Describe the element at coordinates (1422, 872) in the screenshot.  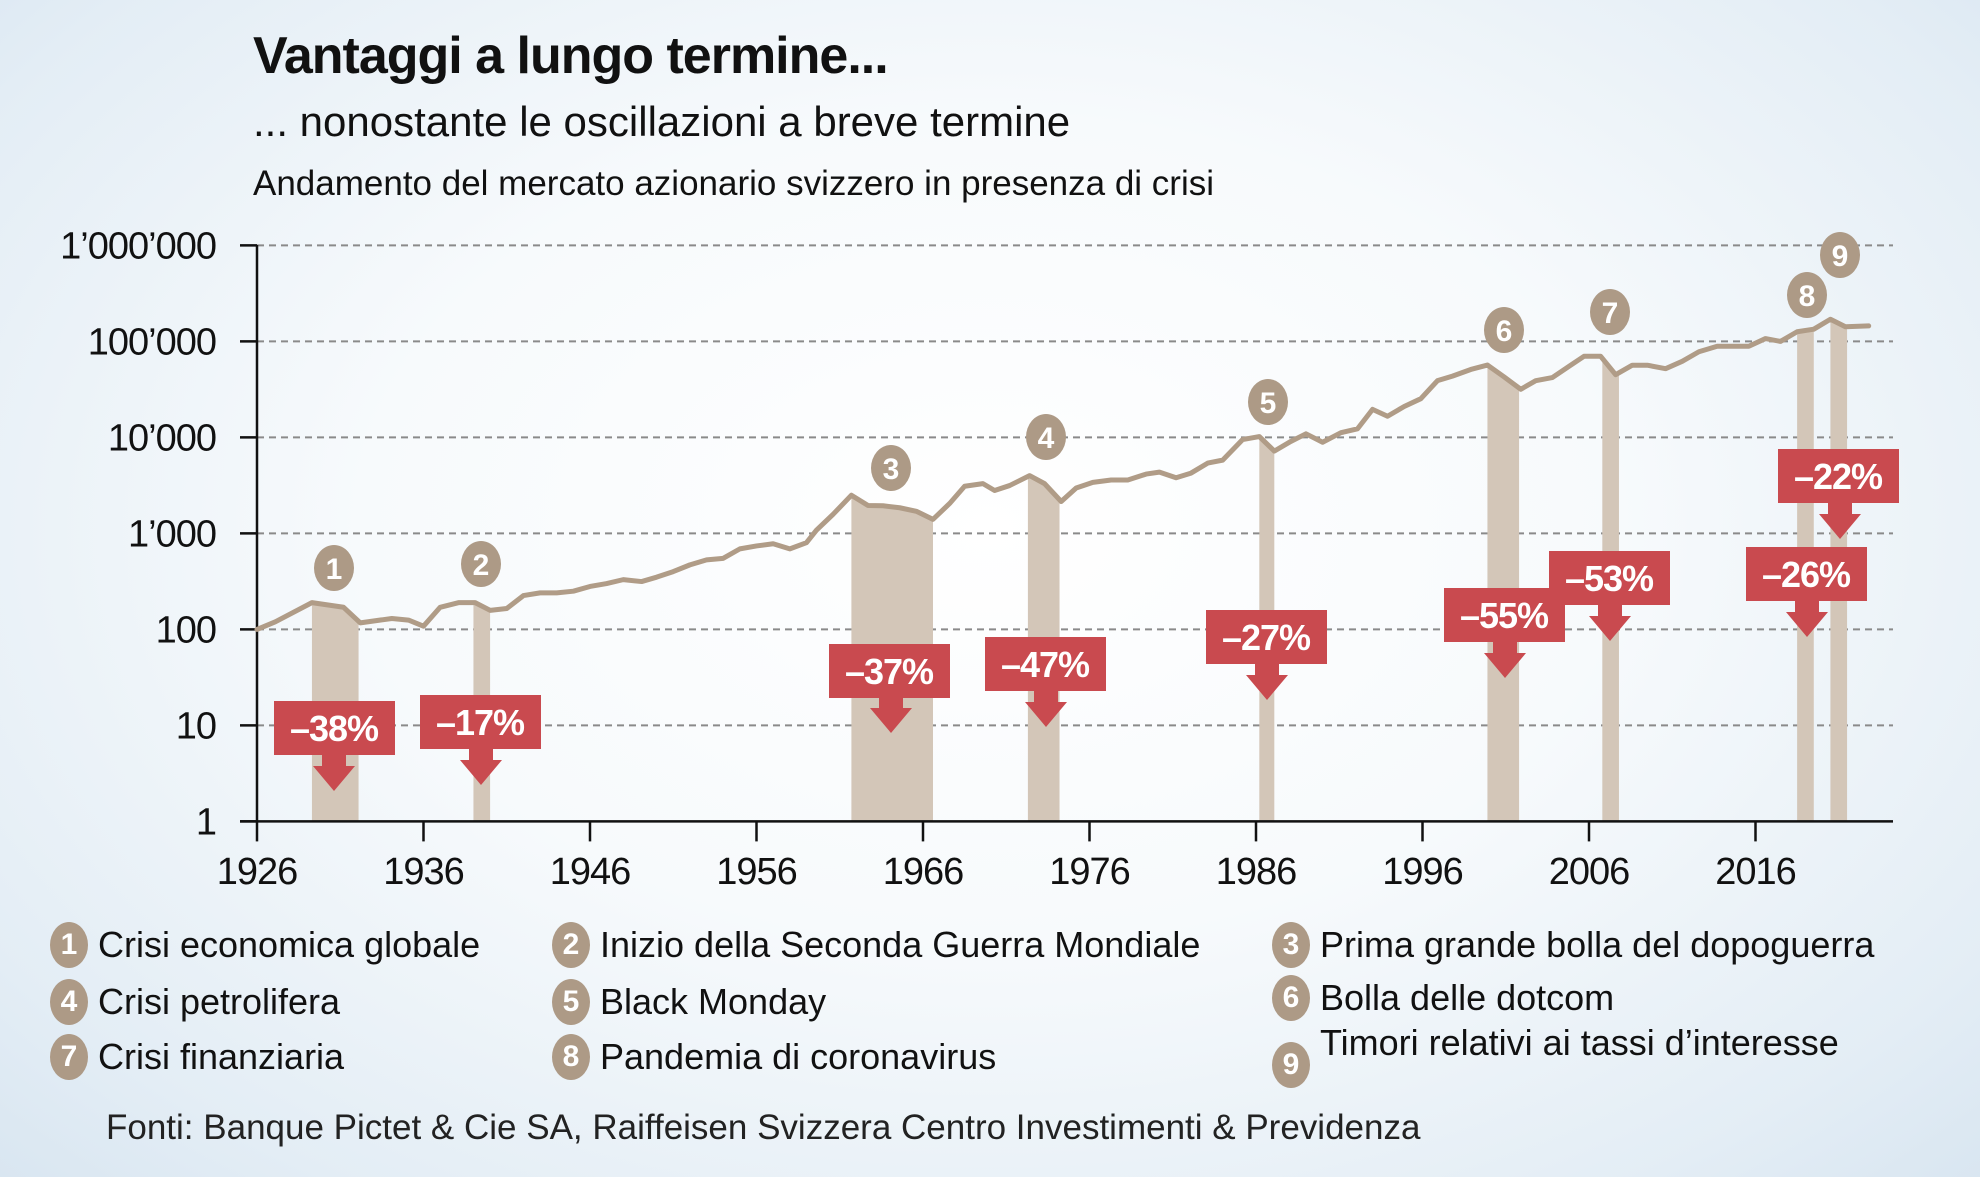
I see `x-tick-label: 1996` at that location.